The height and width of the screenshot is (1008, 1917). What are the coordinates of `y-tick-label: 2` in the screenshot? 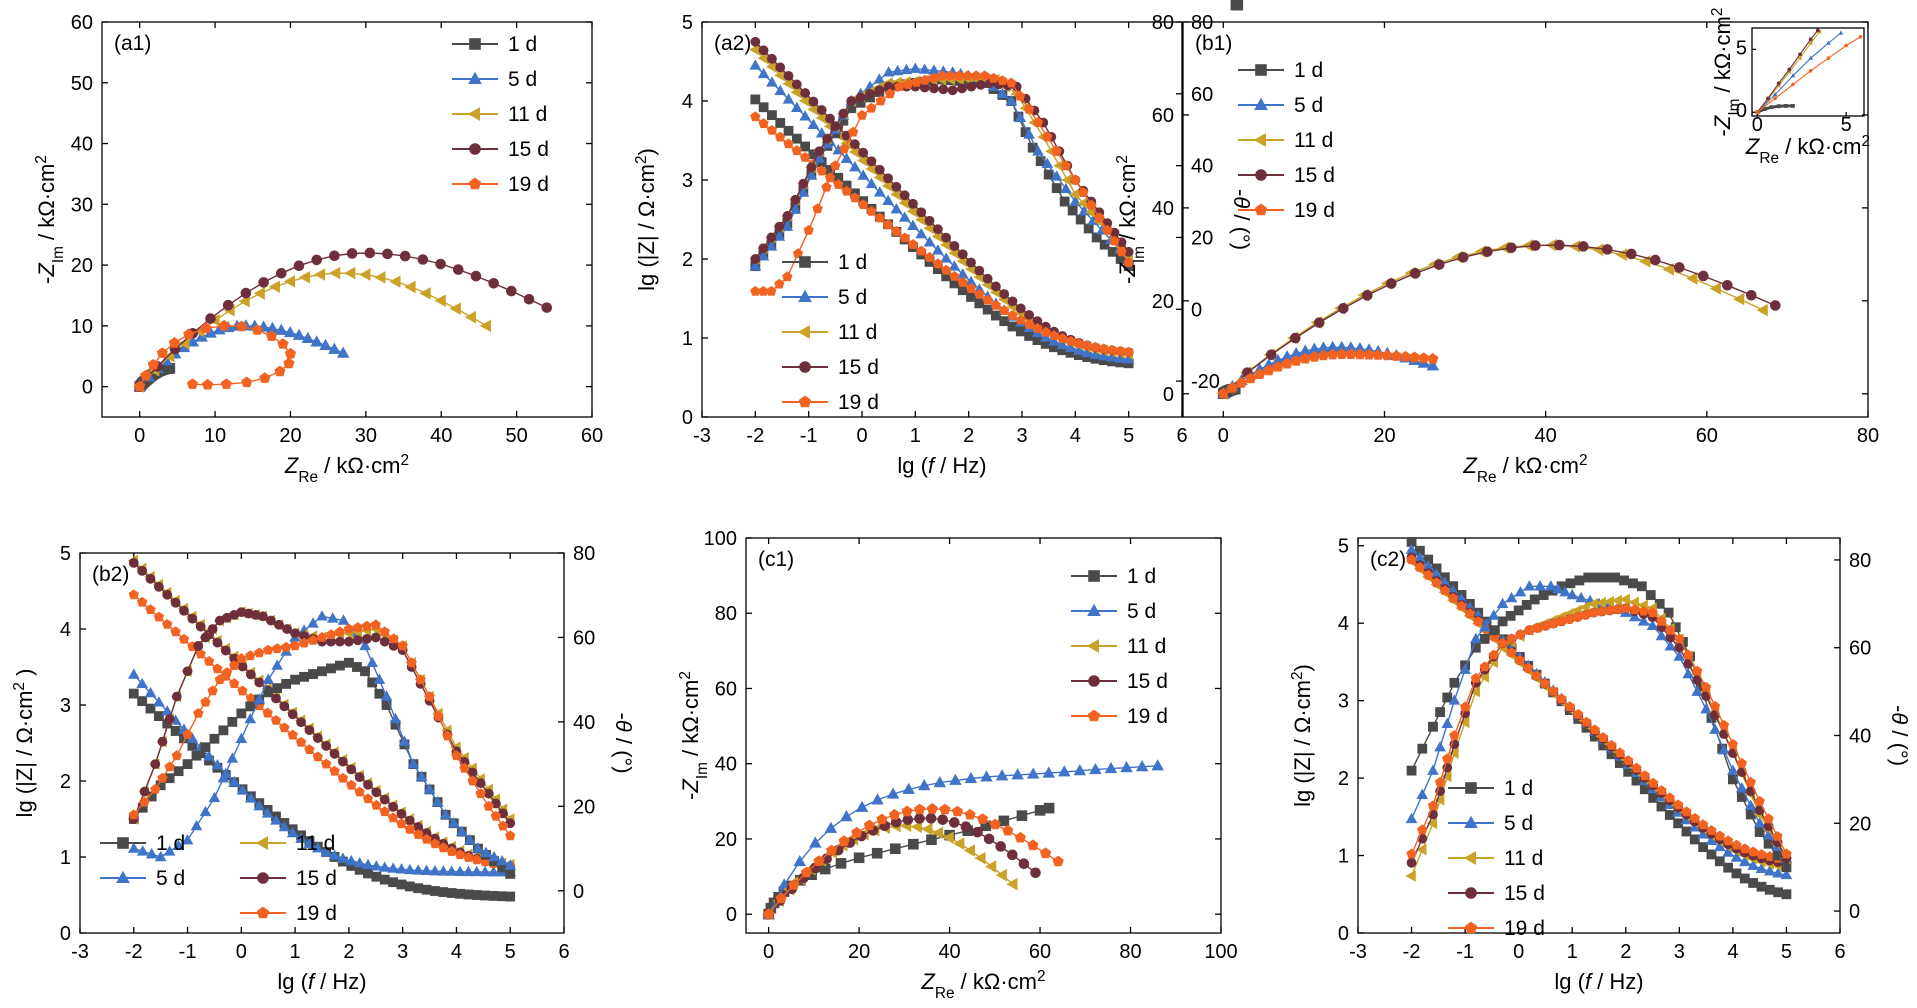 It's located at (1343, 779).